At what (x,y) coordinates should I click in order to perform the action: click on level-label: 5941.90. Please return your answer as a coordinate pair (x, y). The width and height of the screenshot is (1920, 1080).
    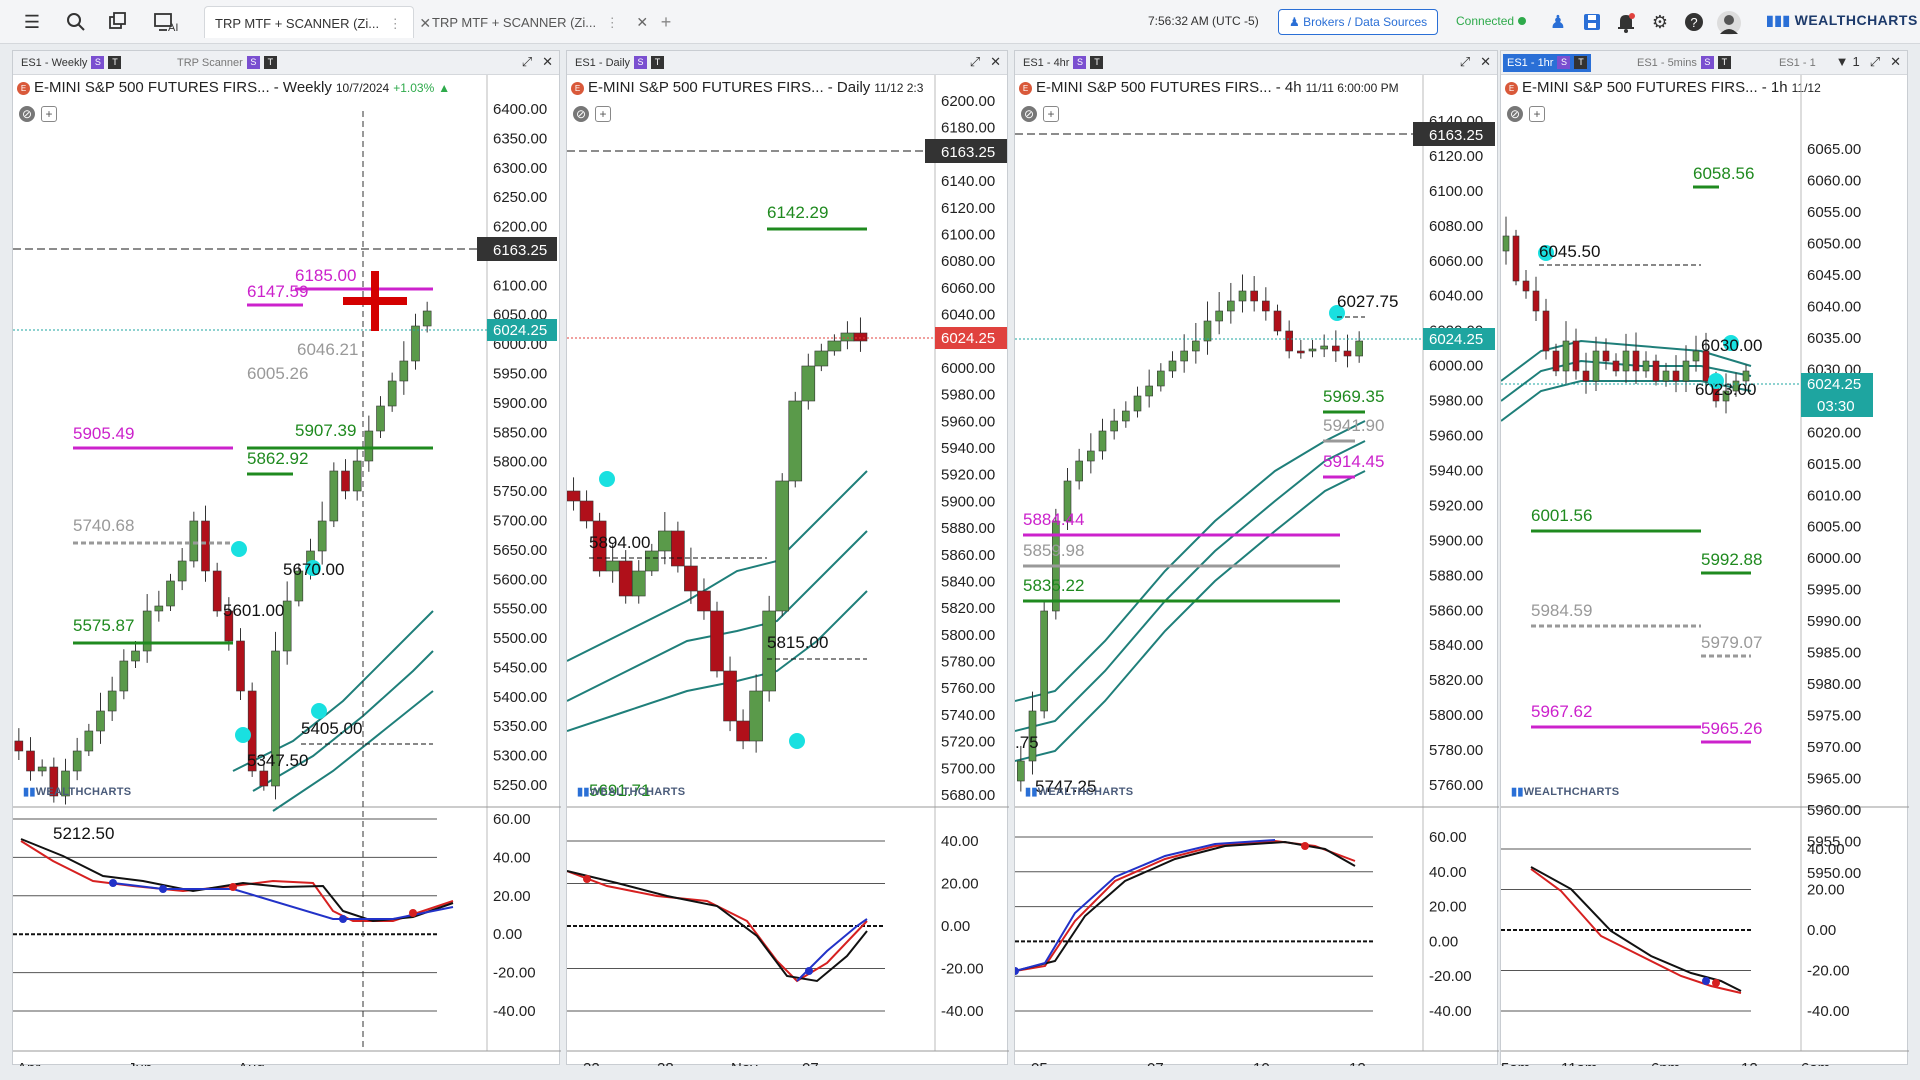
    Looking at the image, I should click on (1353, 425).